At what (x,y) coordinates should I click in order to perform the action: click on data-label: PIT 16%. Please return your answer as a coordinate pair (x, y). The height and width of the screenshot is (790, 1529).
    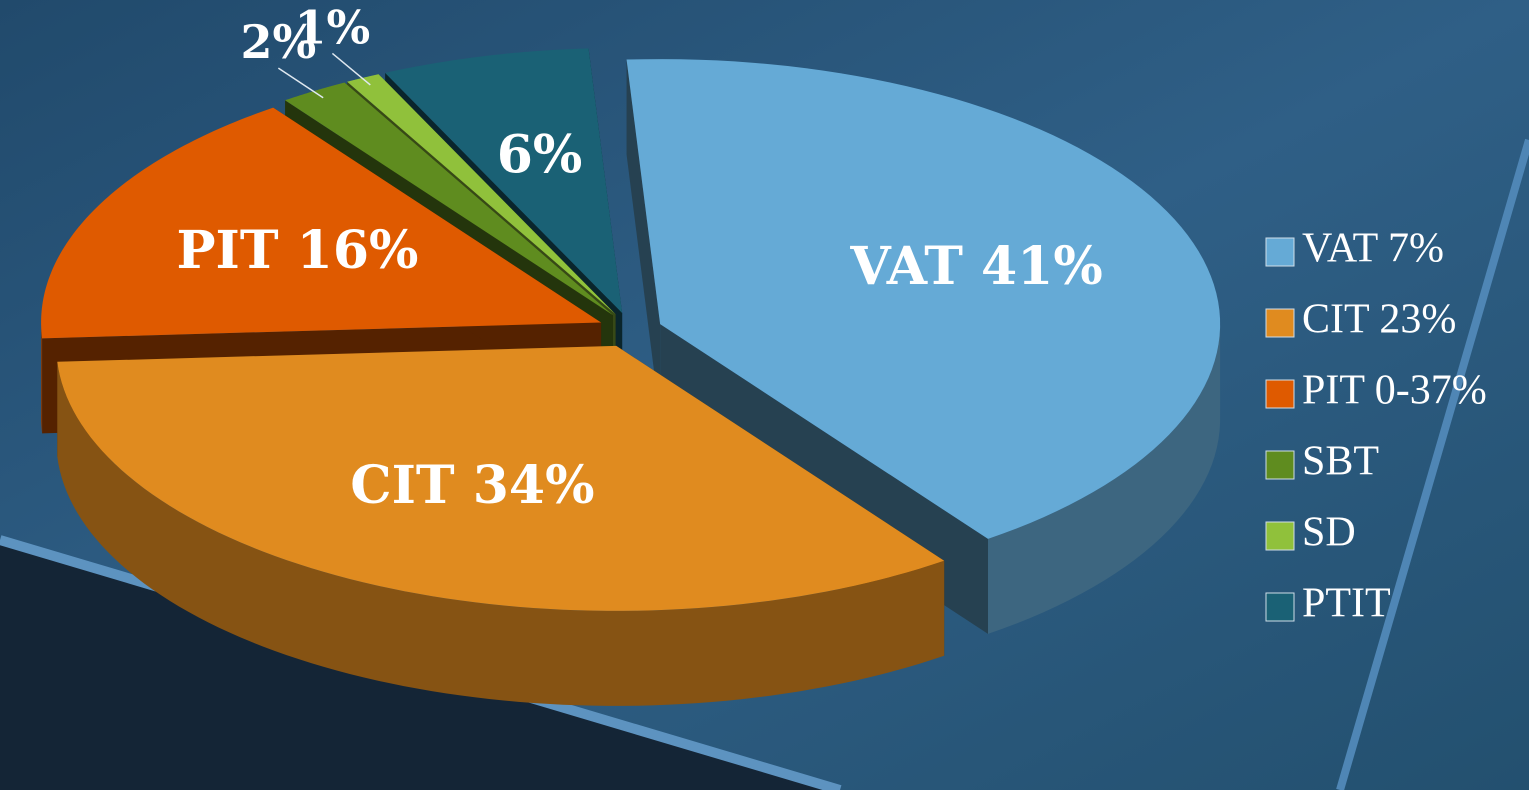
    Looking at the image, I should click on (297, 250).